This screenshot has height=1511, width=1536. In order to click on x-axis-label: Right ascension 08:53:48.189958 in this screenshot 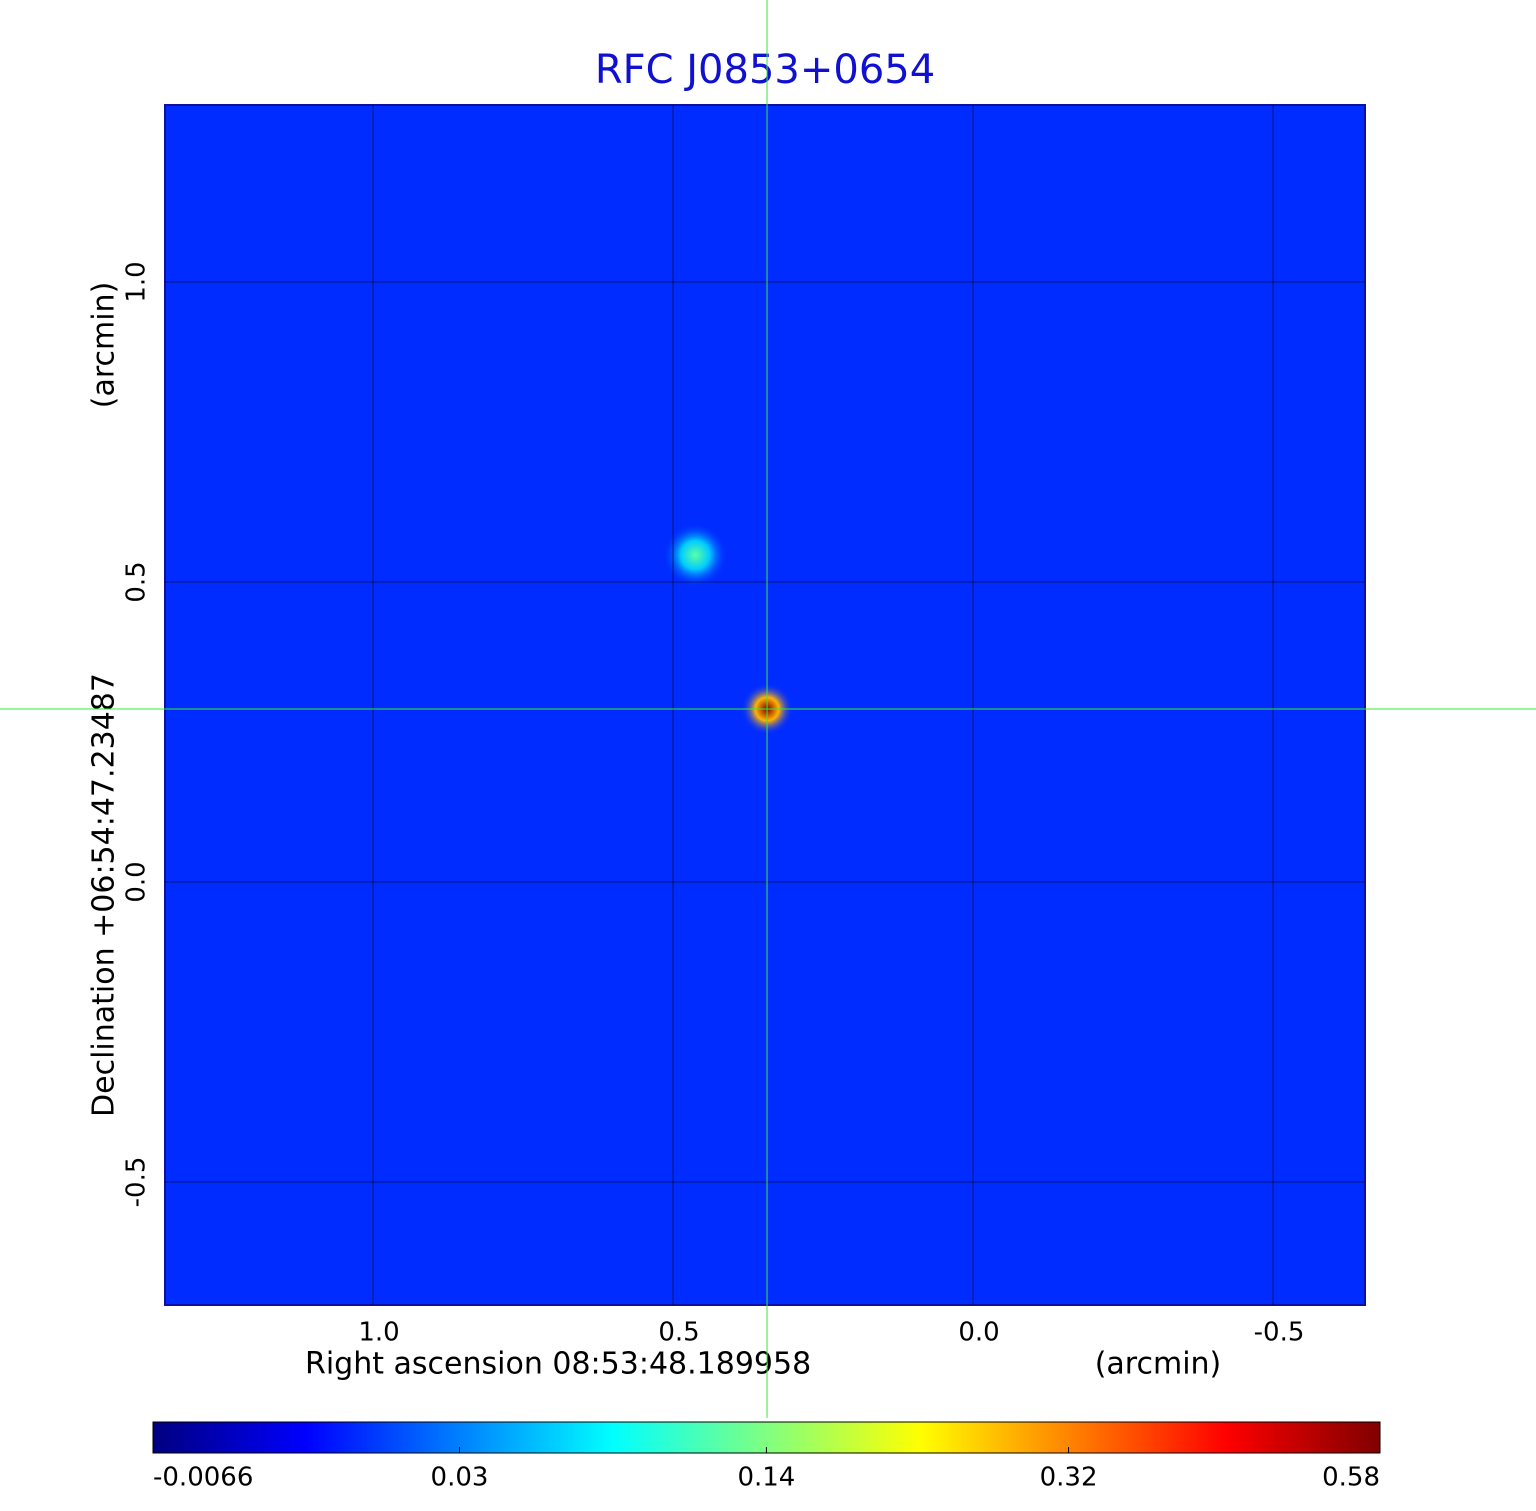, I will do `click(558, 1364)`.